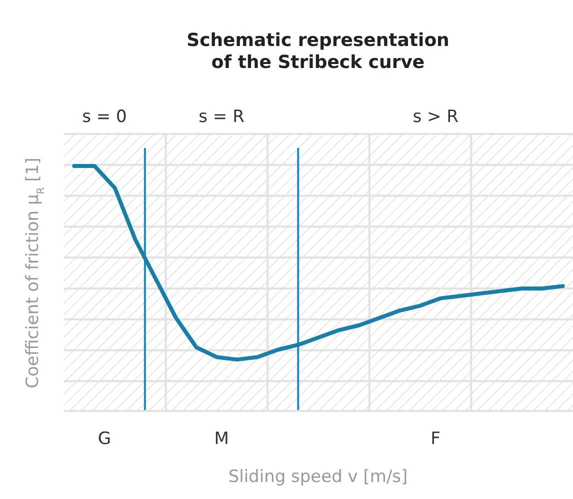  What do you see at coordinates (318, 477) in the screenshot?
I see `x-axis-title: Sliding speed v [m/s]` at bounding box center [318, 477].